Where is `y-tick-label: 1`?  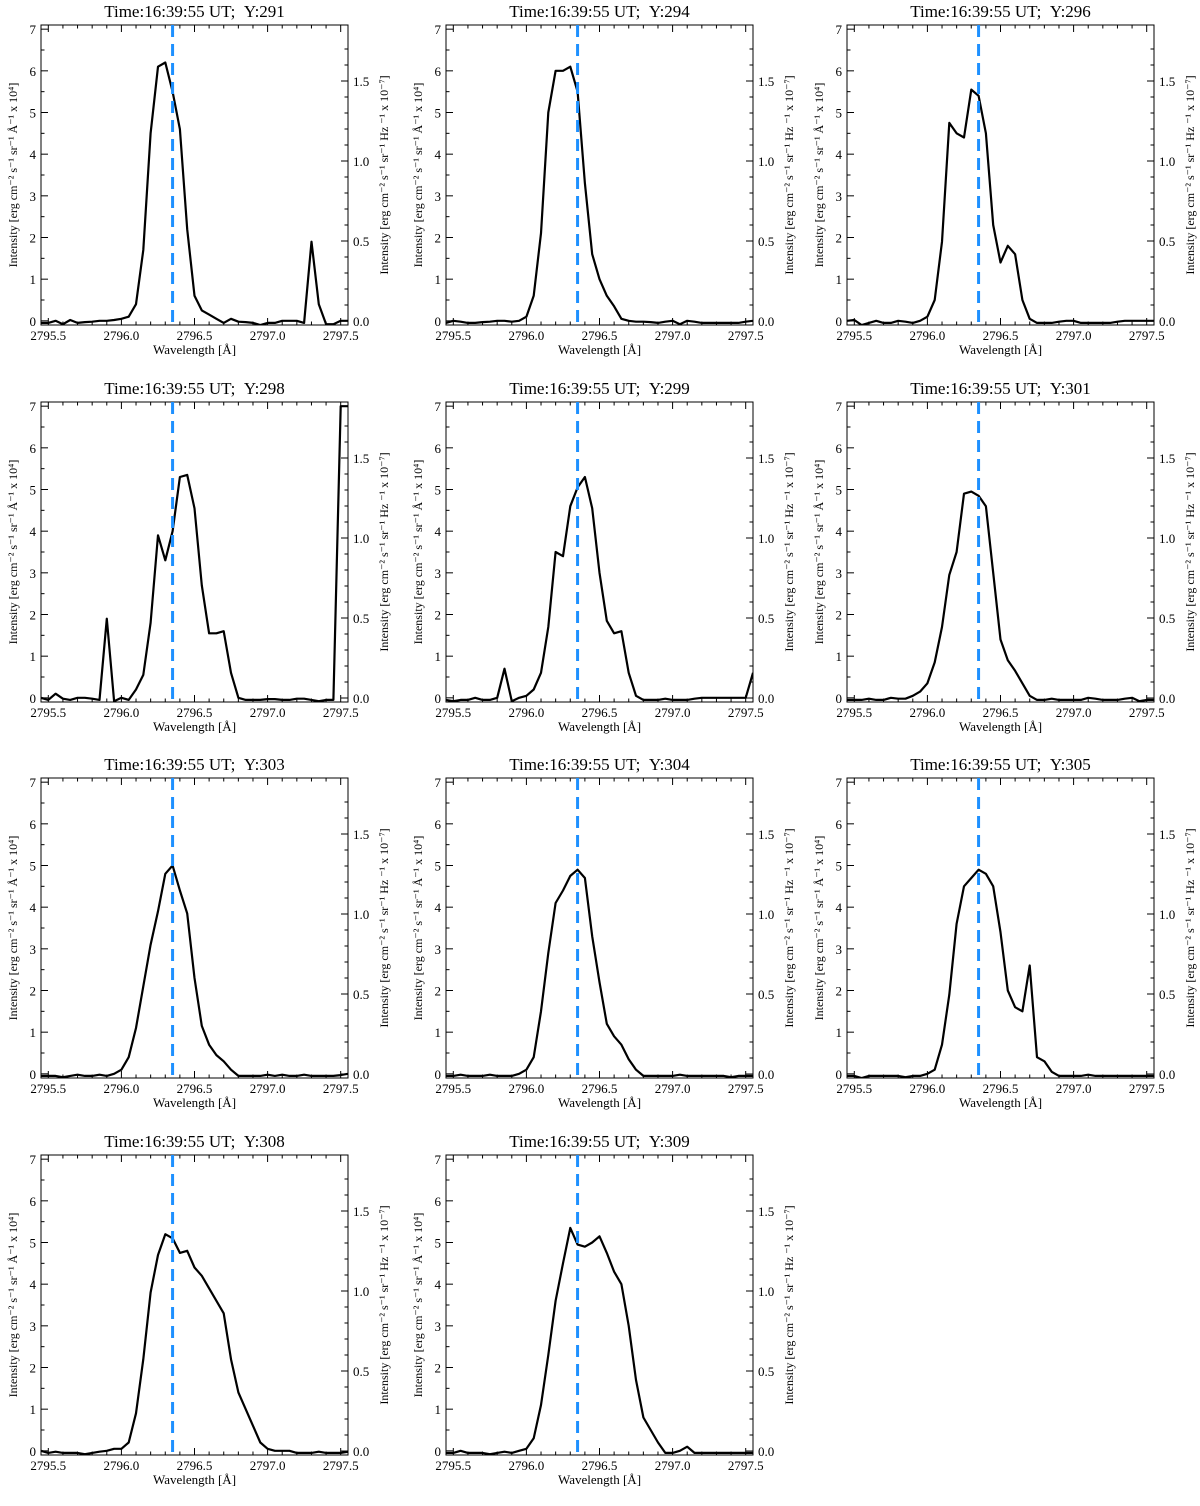 y-tick-label: 1 is located at coordinates (839, 279).